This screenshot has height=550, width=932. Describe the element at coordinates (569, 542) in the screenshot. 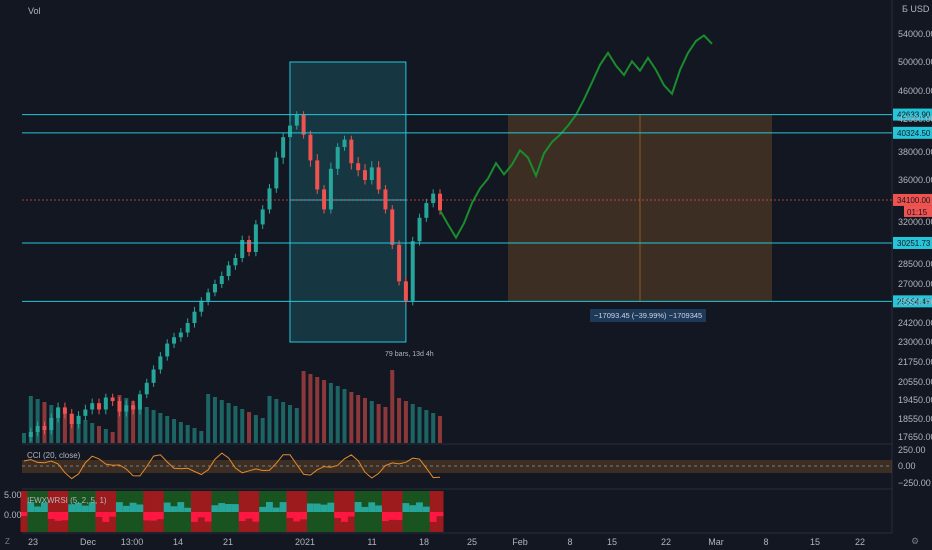

I see `date-axis-tick: 8` at that location.